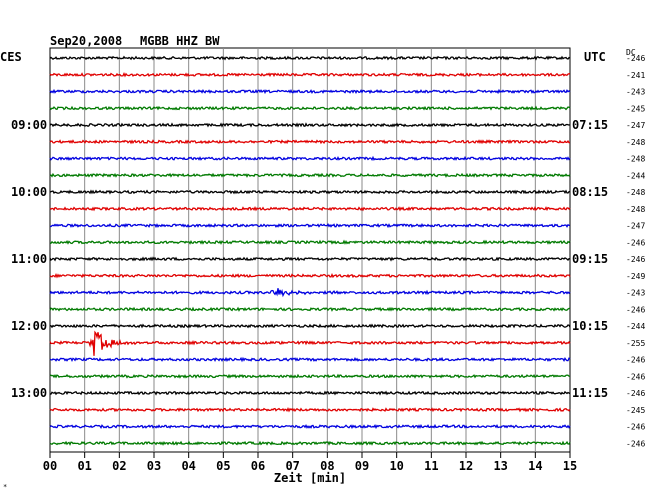 The image size is (650, 494). Describe the element at coordinates (590, 192) in the screenshot. I see `right-hour-label: 08:15` at that location.